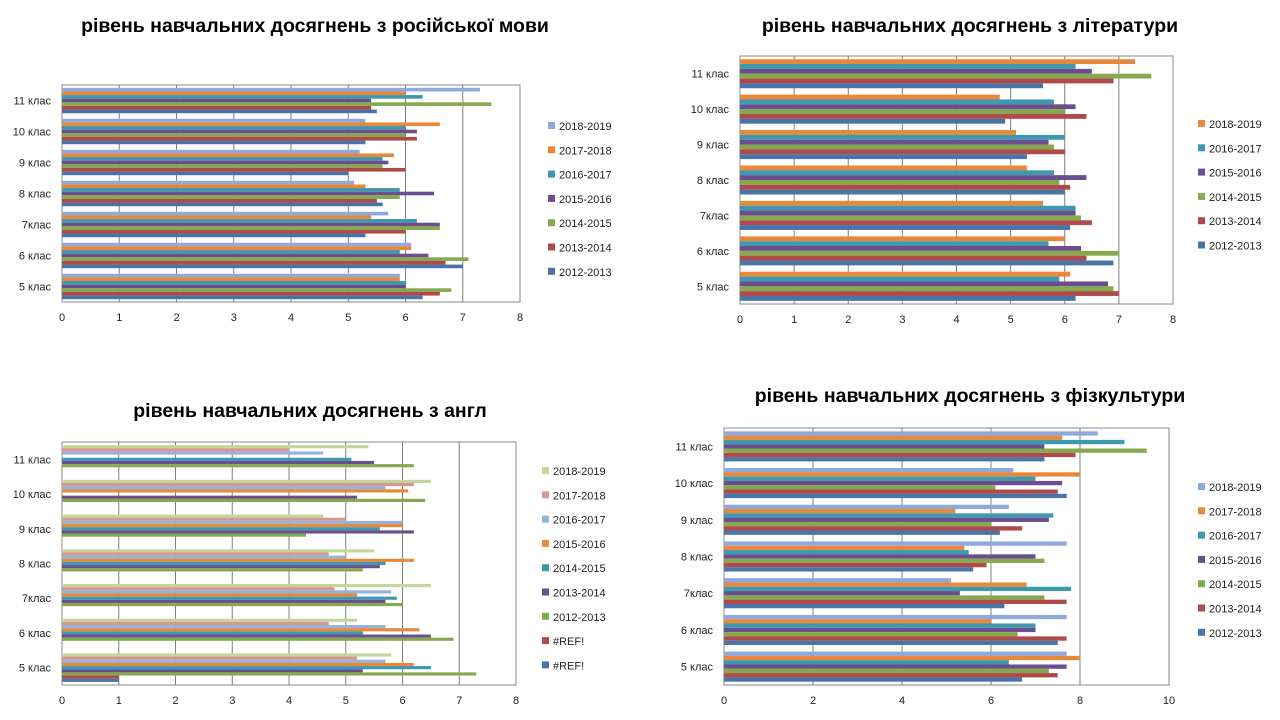 This screenshot has width=1280, height=720. What do you see at coordinates (970, 26) in the screenshot?
I see `chart-title-literature: рівень навчальних досягнень з літератури` at bounding box center [970, 26].